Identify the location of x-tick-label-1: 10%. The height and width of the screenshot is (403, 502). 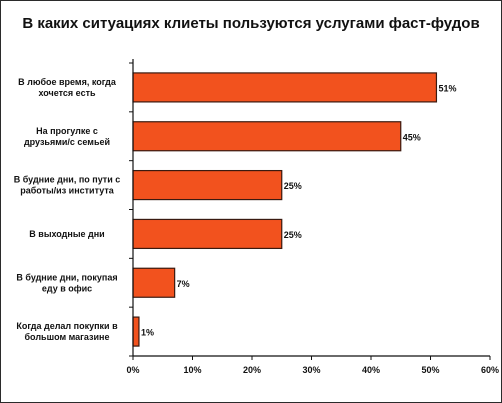
(192, 370).